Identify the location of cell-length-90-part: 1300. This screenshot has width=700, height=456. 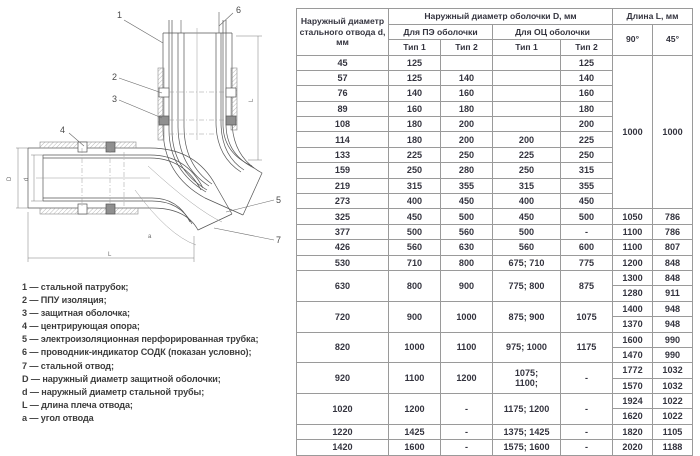
(633, 279).